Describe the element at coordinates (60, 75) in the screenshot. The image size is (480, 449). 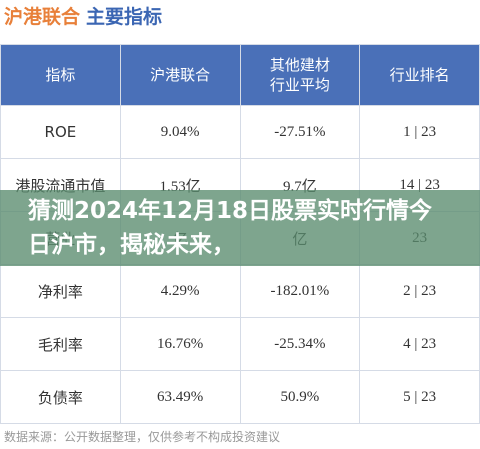
I see `column-header: 指标` at that location.